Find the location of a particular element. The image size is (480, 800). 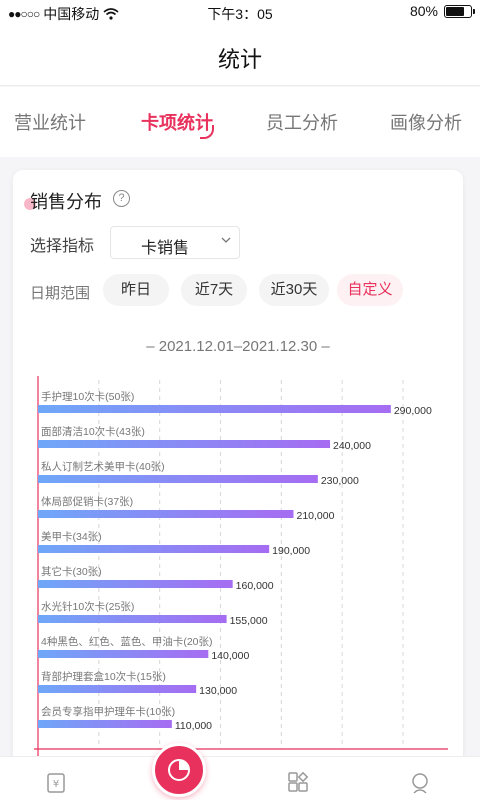

bar-category-label: 体局部促销卡(37张) is located at coordinates (87, 501).